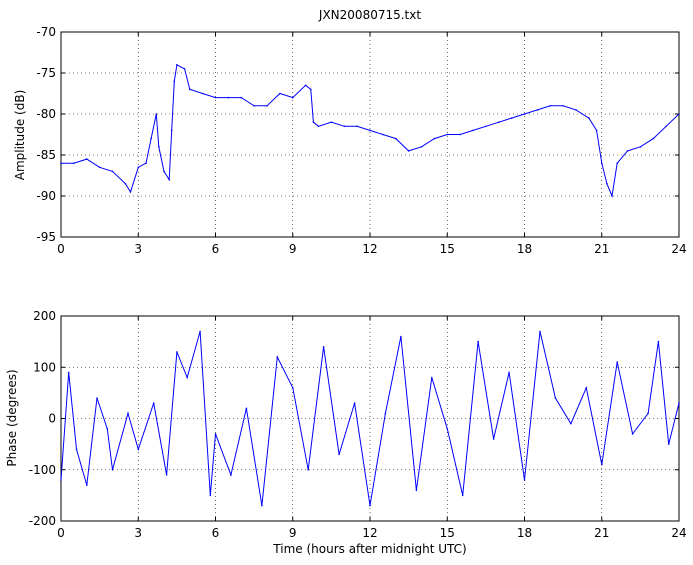 The width and height of the screenshot is (693, 565). I want to click on amplitude-y-axis-label: Amplitude (dB), so click(20, 135).